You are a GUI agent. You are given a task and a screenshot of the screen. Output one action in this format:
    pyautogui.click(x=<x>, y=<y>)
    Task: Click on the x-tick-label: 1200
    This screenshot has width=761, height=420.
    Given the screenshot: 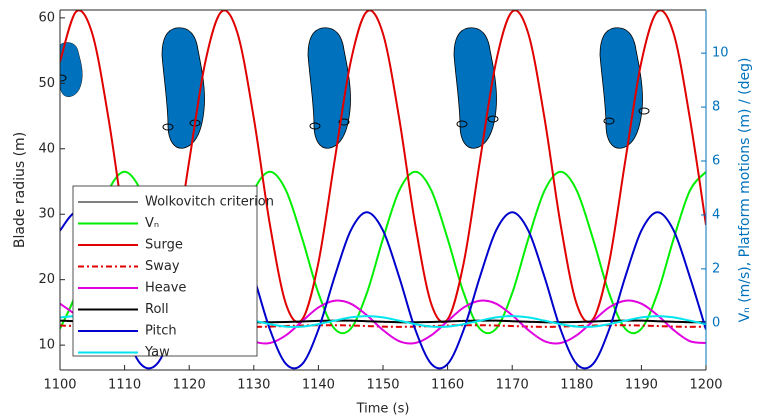 What is the action you would take?
    pyautogui.click(x=705, y=385)
    